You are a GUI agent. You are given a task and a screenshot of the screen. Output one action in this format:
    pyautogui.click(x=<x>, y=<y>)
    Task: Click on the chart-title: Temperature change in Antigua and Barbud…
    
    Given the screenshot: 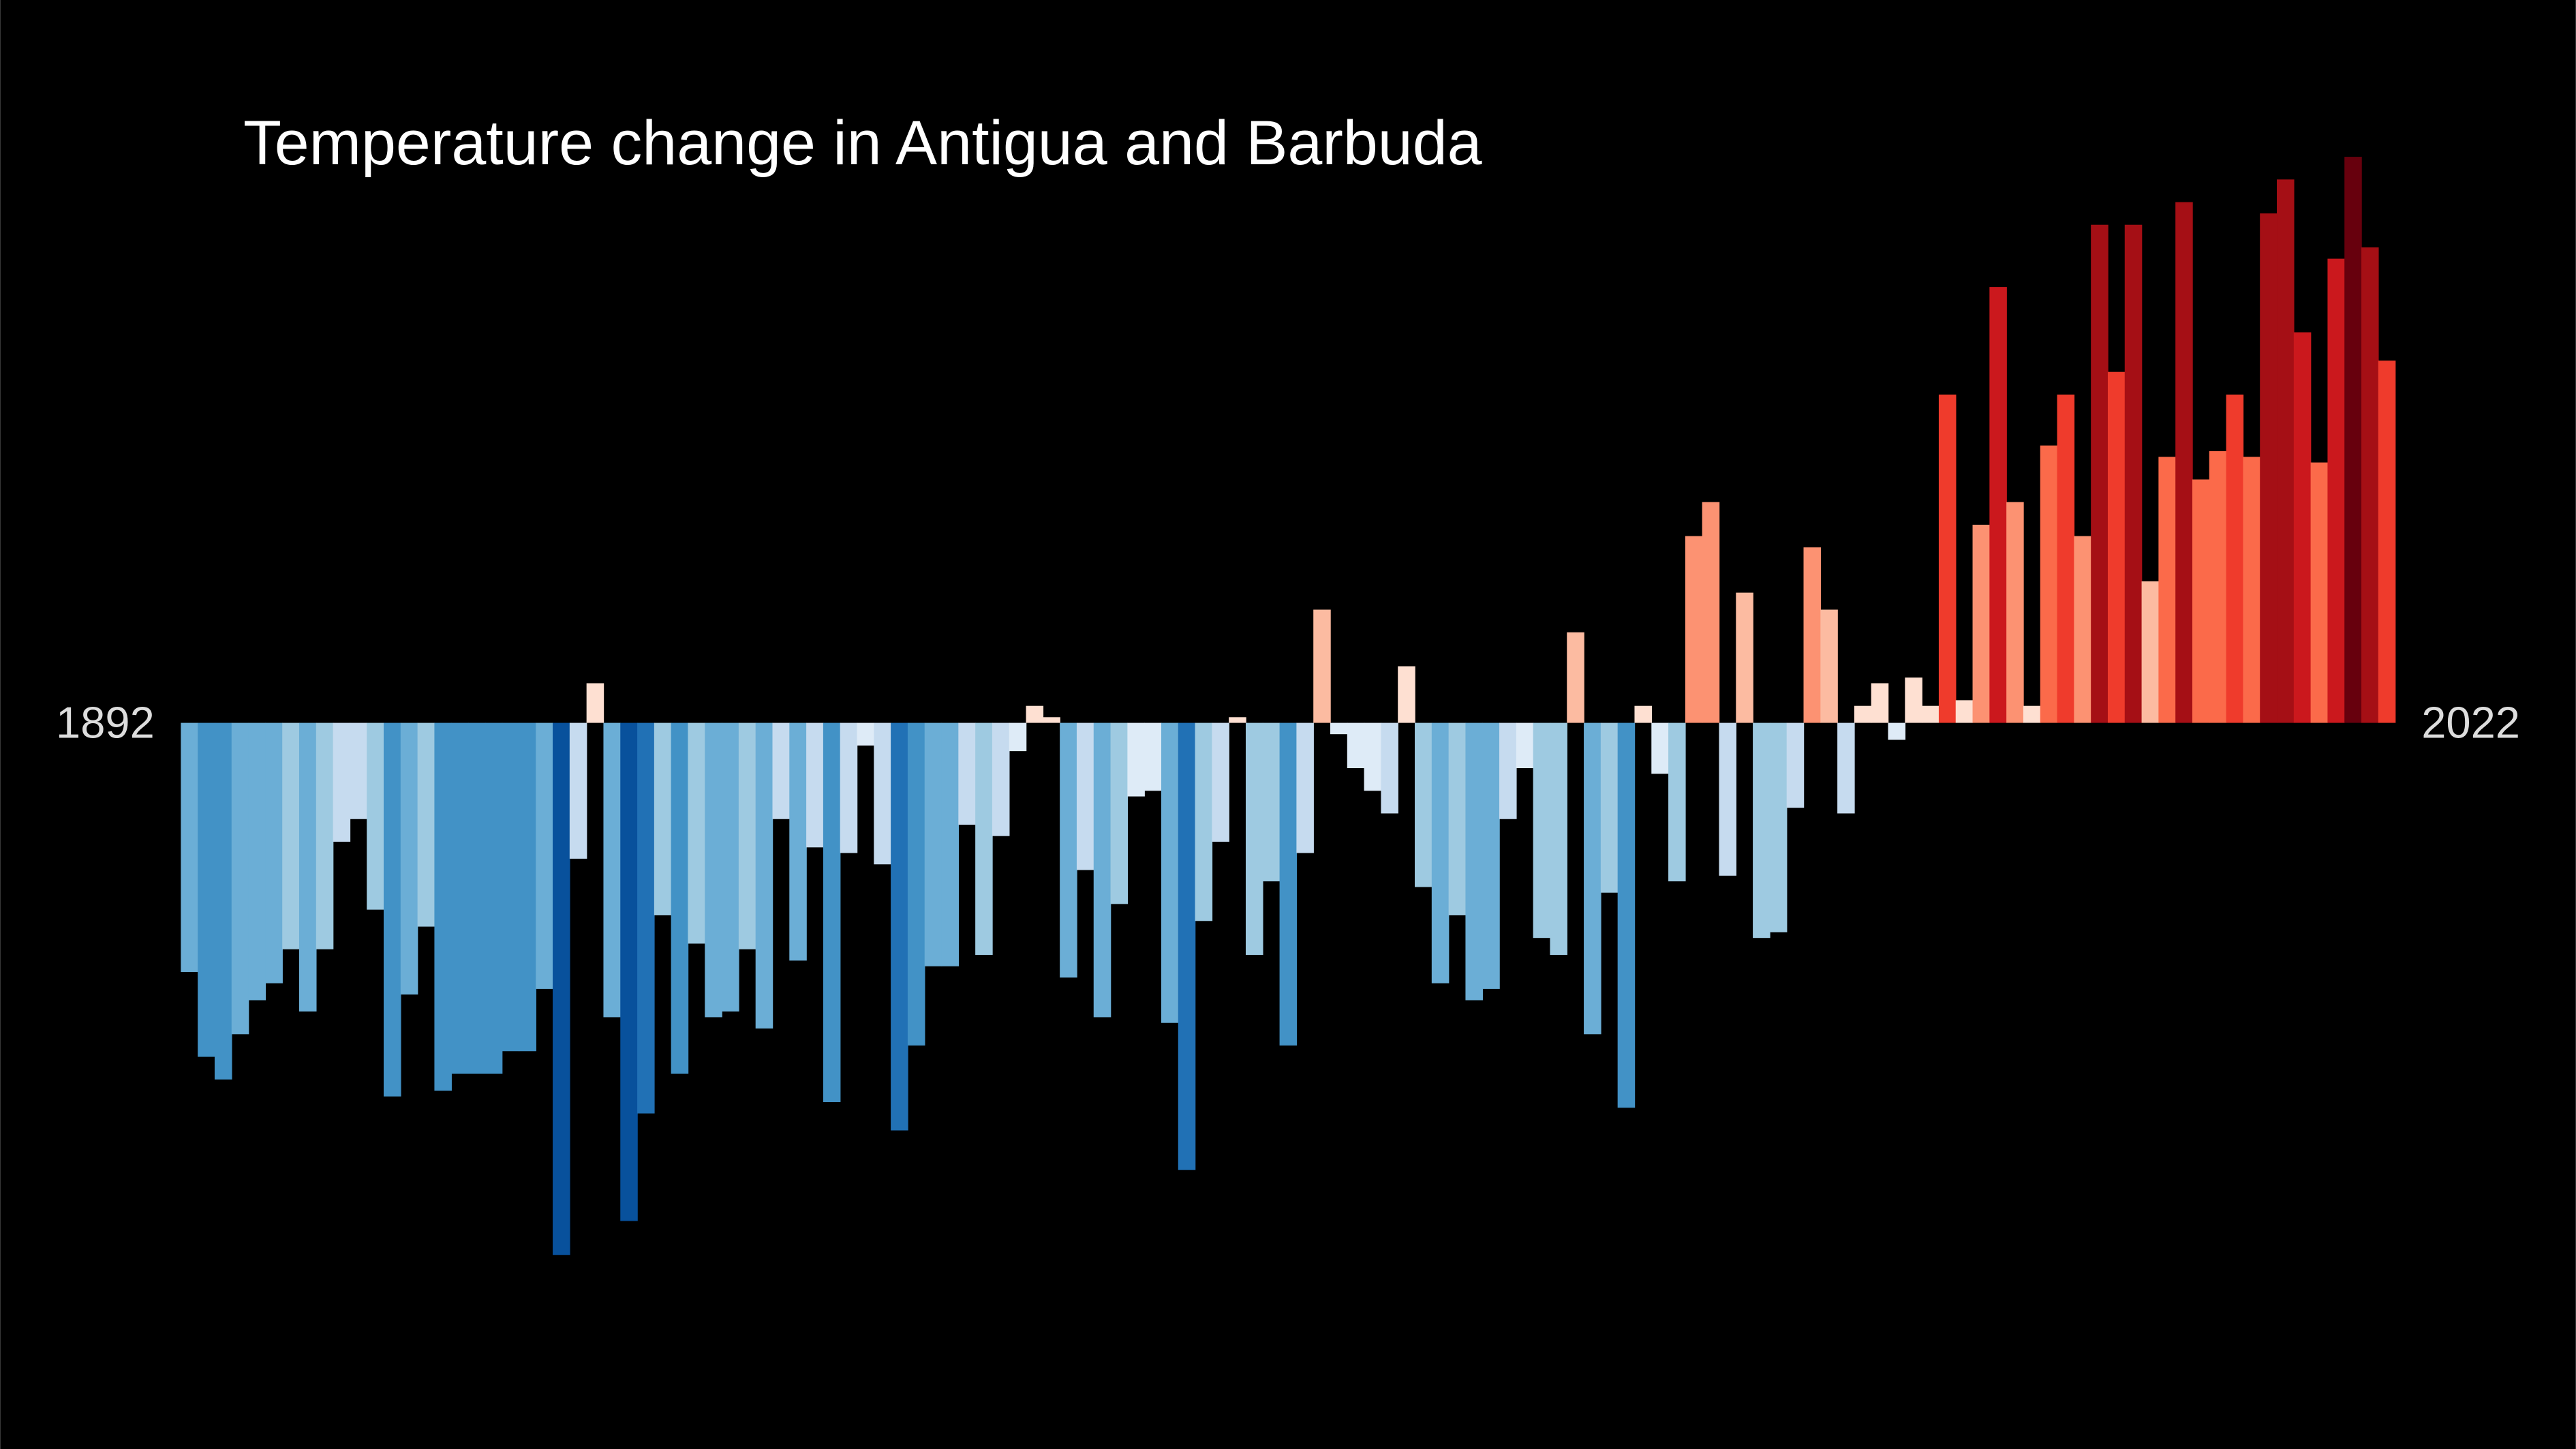 What is the action you would take?
    pyautogui.click(x=862, y=143)
    